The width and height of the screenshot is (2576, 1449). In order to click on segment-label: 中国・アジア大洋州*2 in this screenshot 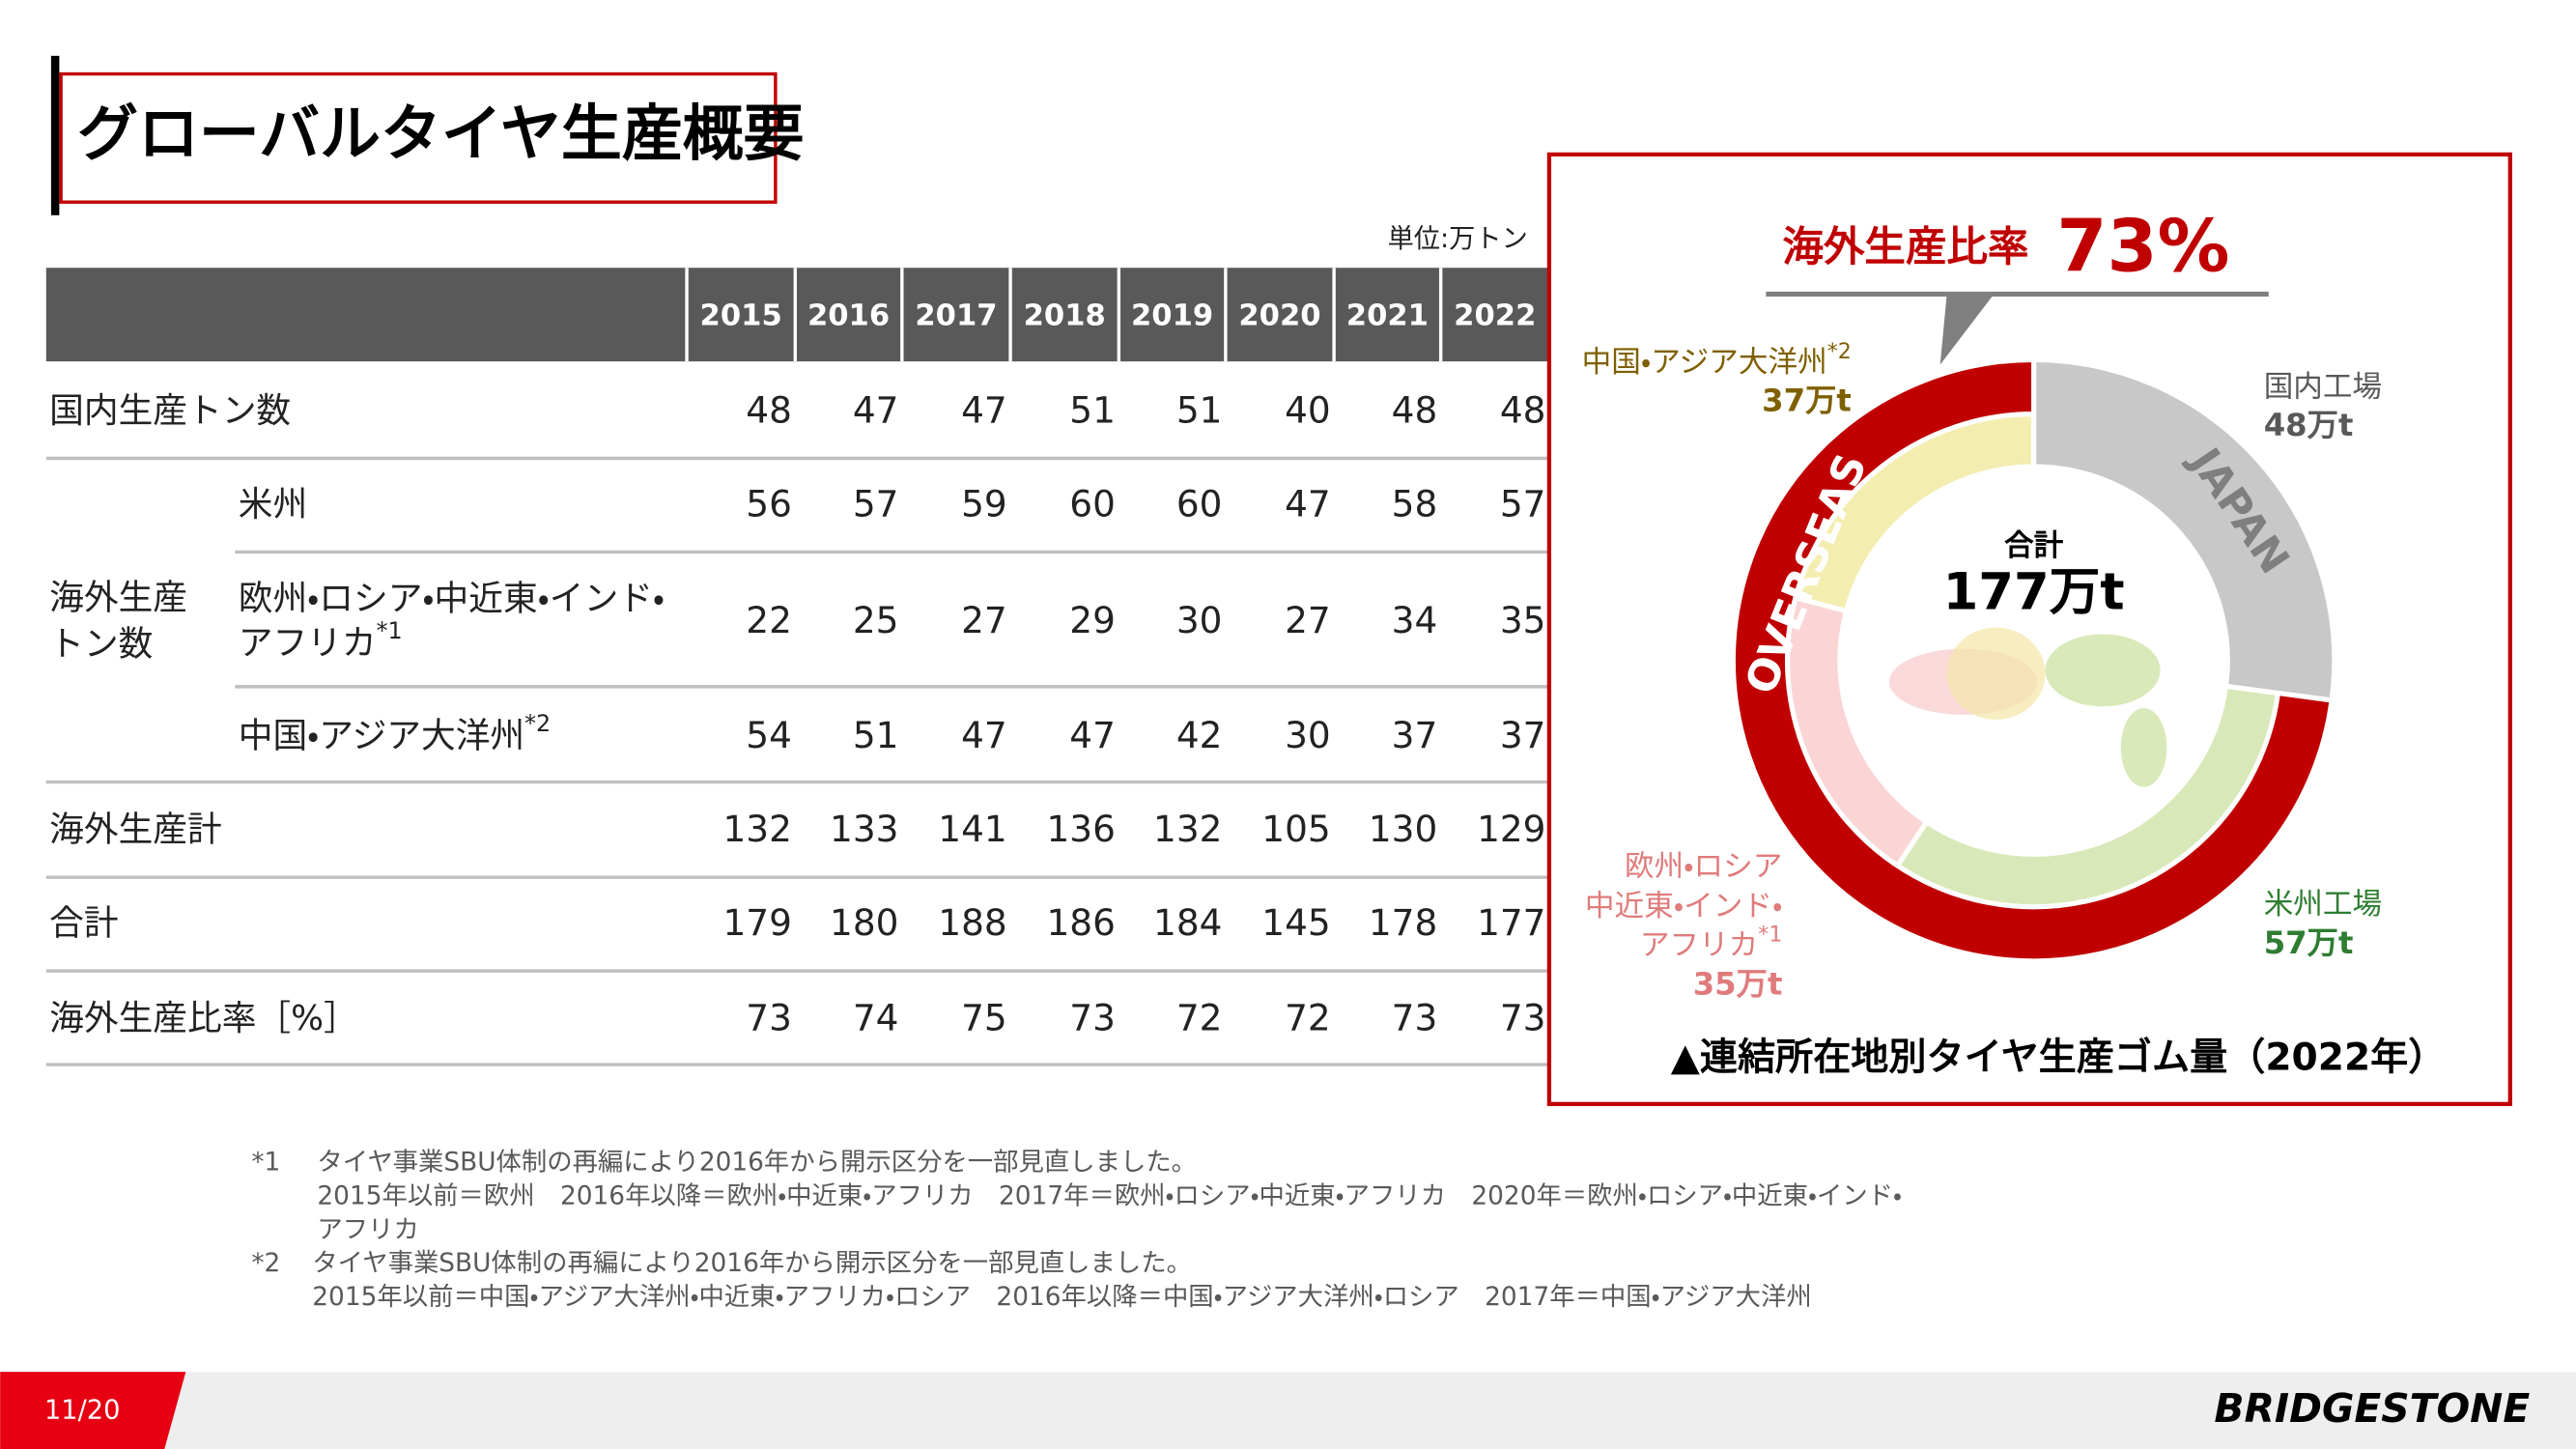, I will do `click(1717, 358)`.